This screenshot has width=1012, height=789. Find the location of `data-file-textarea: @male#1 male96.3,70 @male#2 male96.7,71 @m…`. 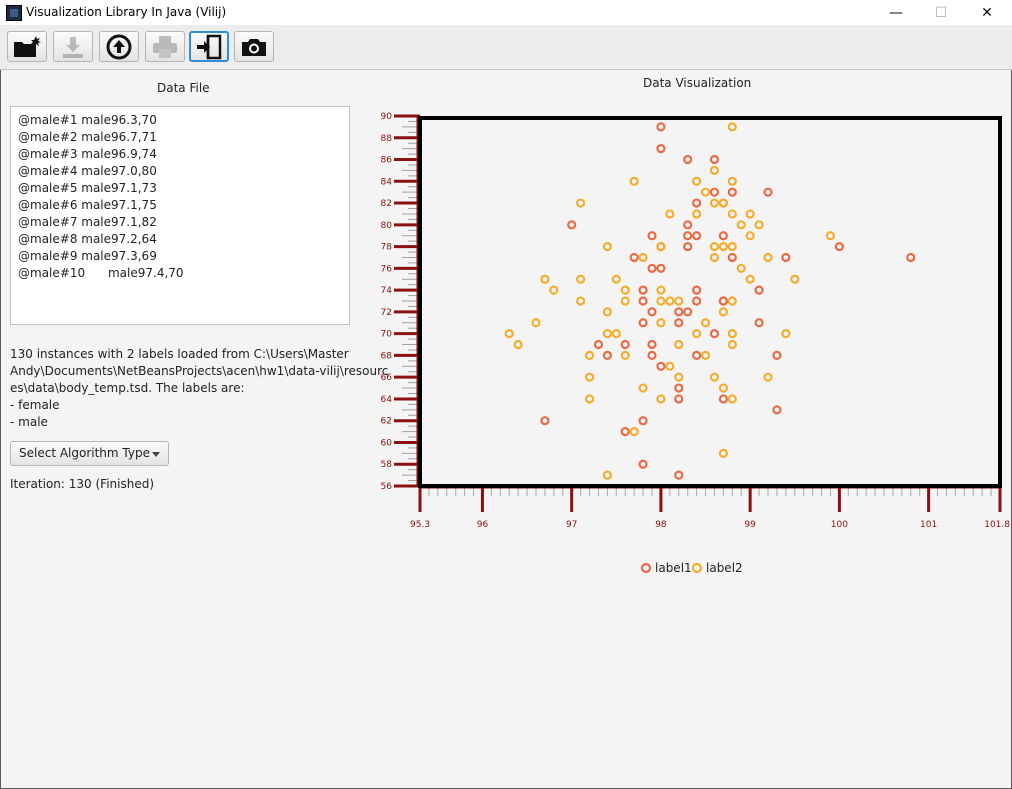

data-file-textarea: @male#1 male96.3,70 @male#2 male96.7,71 @m… is located at coordinates (180, 215).